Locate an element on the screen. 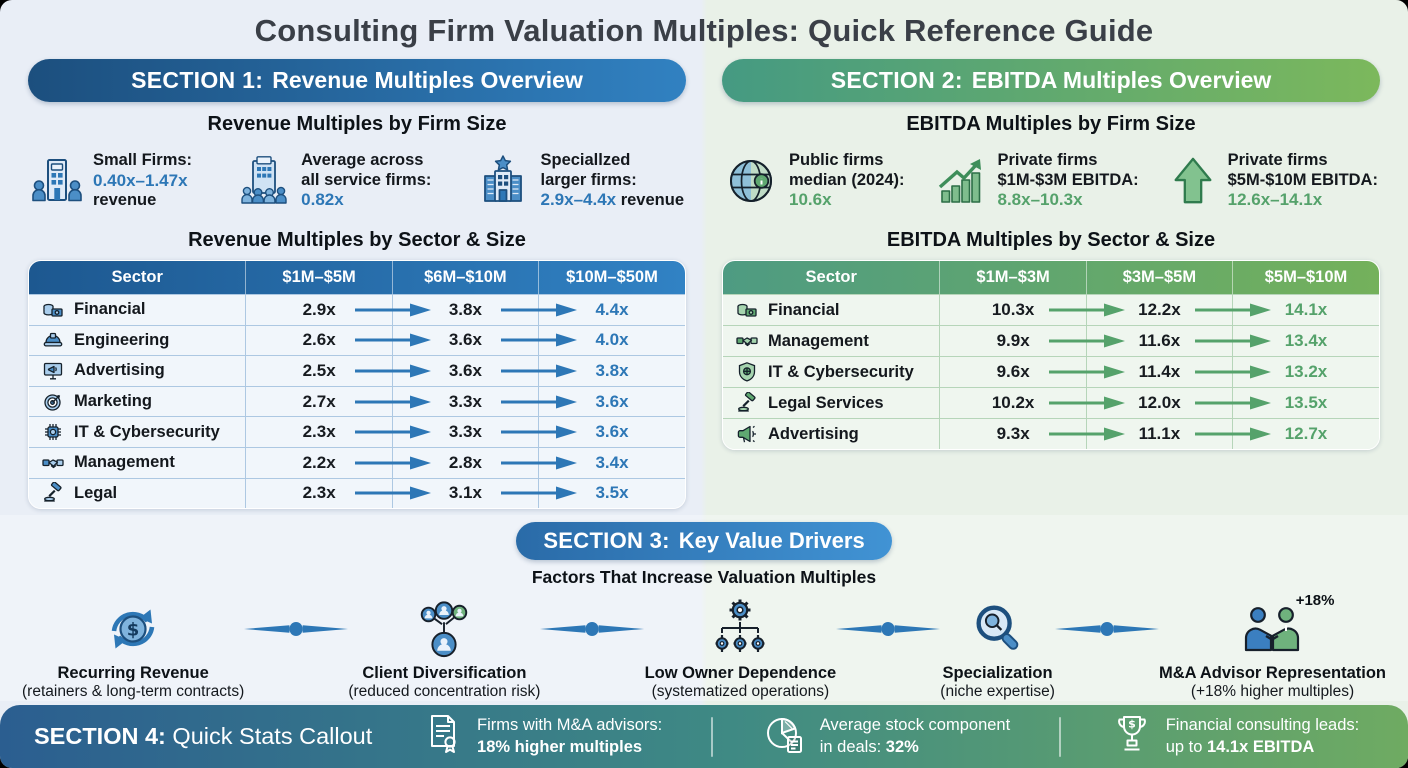  table-header-row: Sector $1M–$3M $3M–$5M $5M–$10M is located at coordinates (1051, 277).